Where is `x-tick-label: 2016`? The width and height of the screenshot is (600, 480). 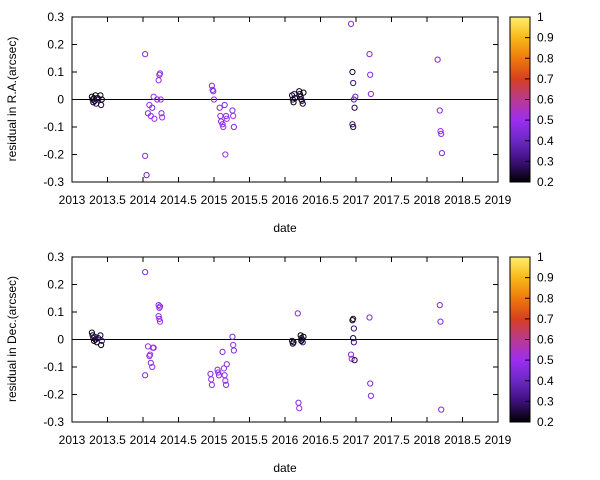 x-tick-label: 2016 is located at coordinates (285, 200).